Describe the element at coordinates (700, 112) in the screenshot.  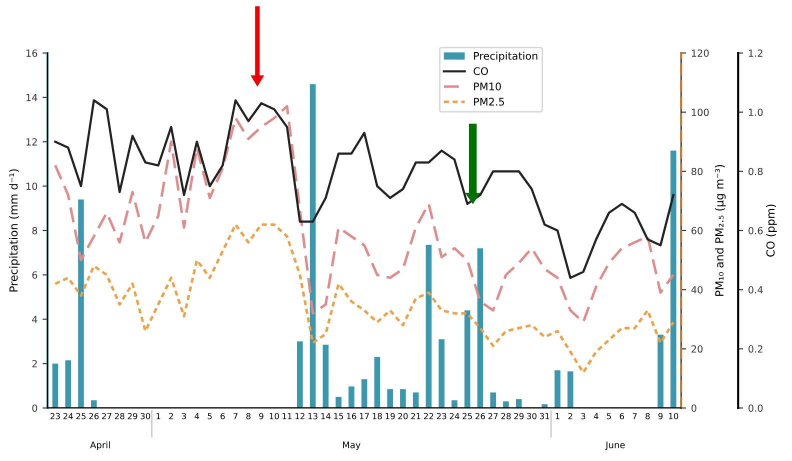
I see `y2-tick-label: 100` at that location.